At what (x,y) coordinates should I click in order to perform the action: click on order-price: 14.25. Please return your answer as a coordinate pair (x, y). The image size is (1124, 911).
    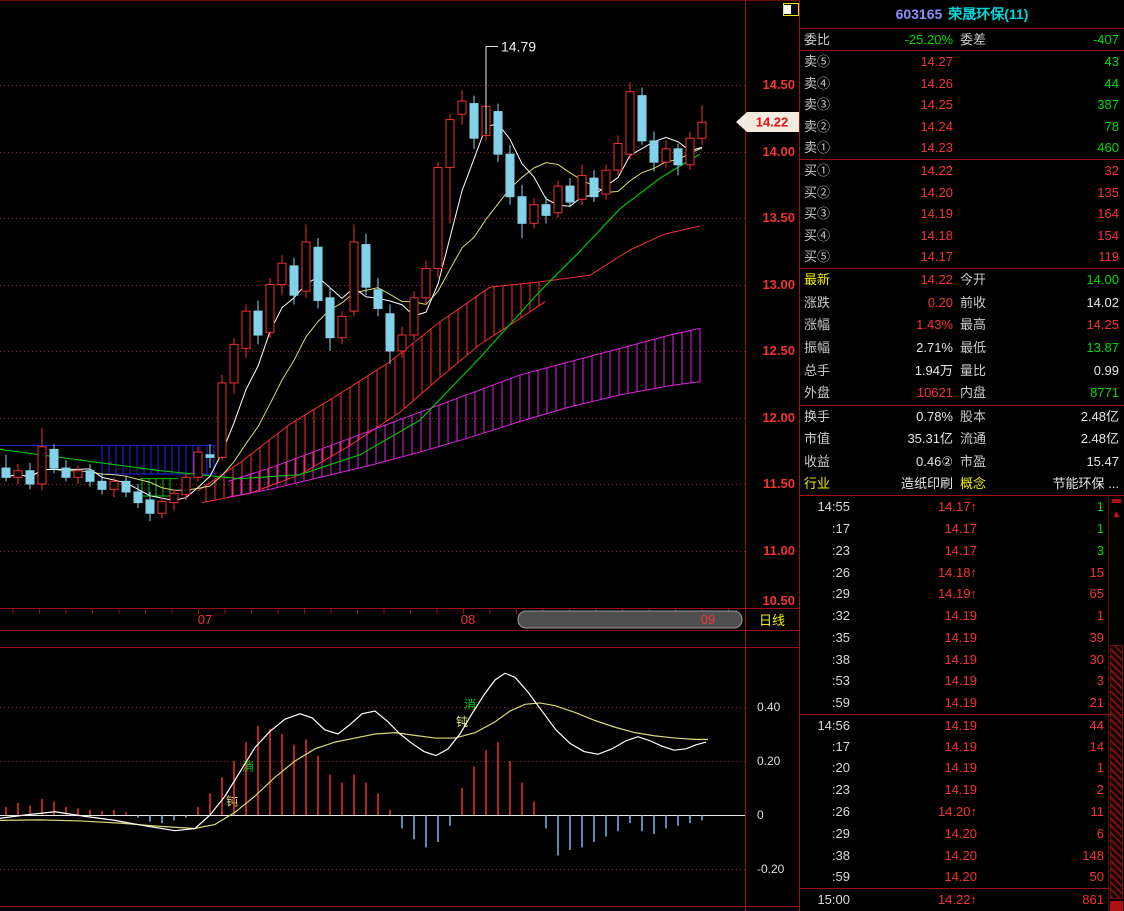
    Looking at the image, I should click on (936, 105).